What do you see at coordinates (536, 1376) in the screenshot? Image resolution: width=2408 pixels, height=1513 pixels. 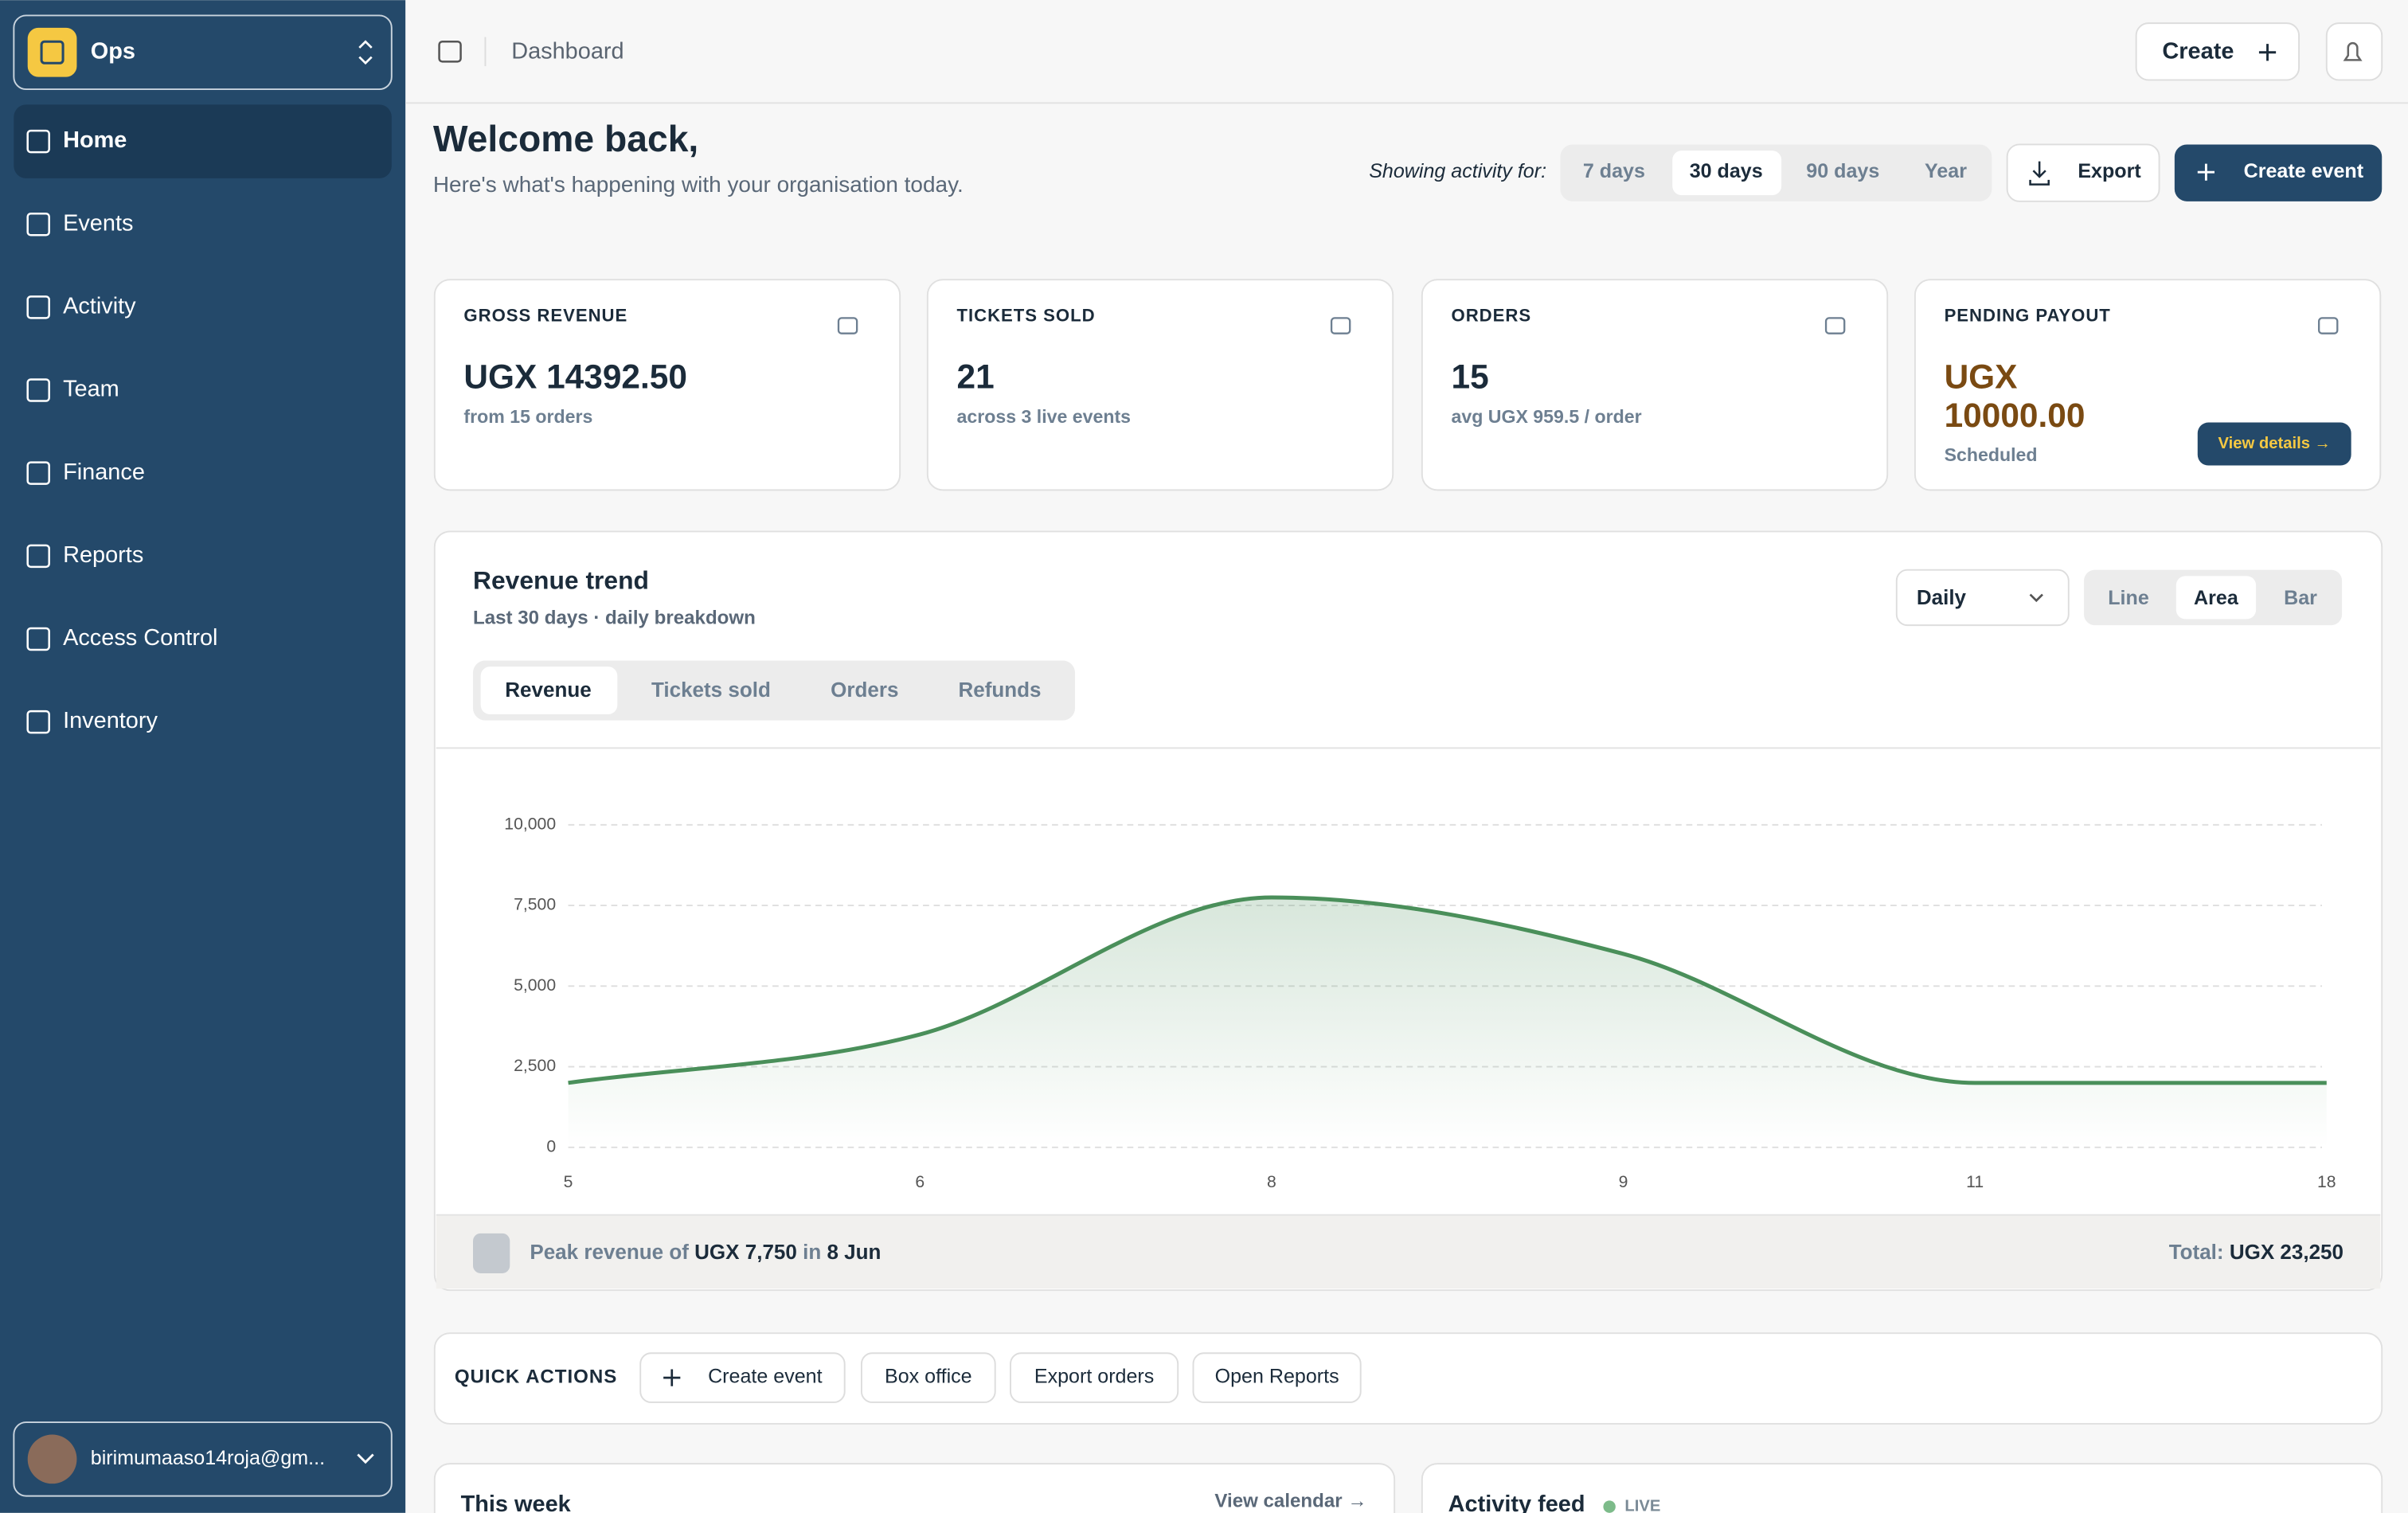 I see `quick-actions-title: QUICK ACTIONS` at bounding box center [536, 1376].